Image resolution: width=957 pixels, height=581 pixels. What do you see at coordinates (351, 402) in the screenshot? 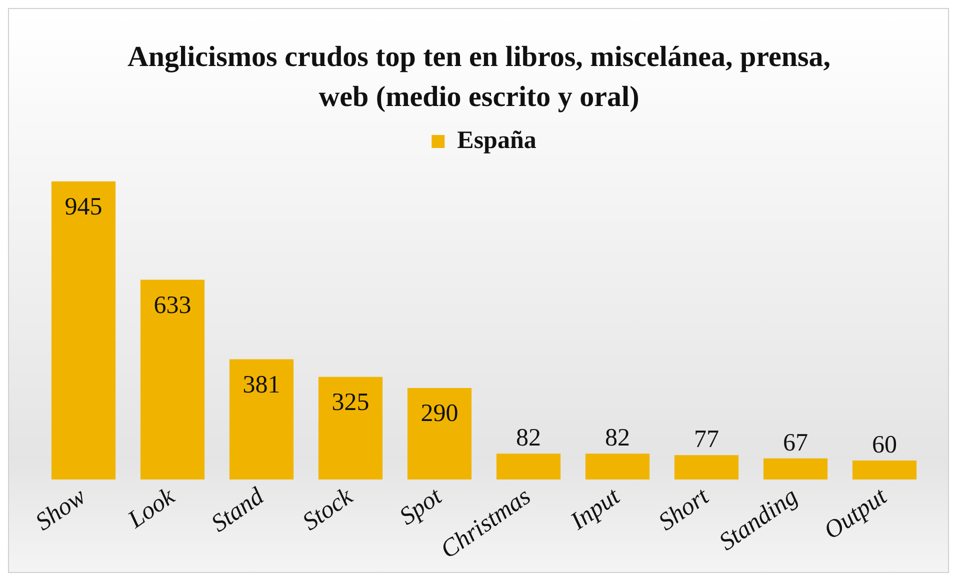
I see `data-label: 325` at bounding box center [351, 402].